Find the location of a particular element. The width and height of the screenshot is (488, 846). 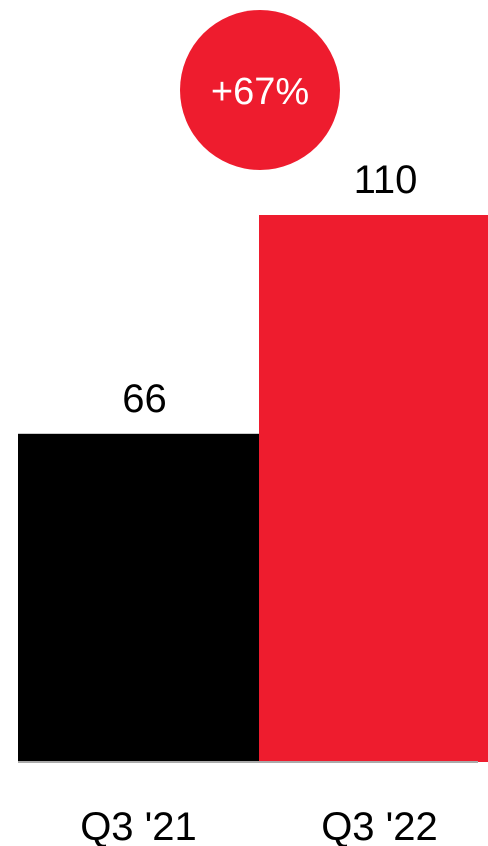

growth-badge: +67% is located at coordinates (260, 90).